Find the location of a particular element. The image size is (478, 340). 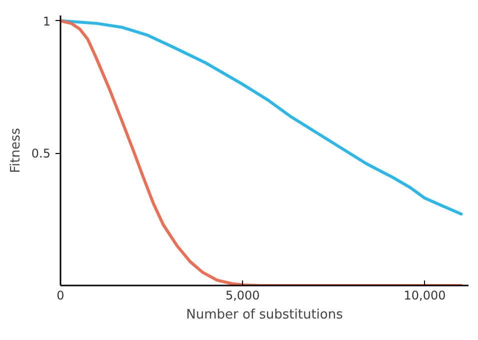

x-axis-title: Number of substitutions is located at coordinates (265, 315).